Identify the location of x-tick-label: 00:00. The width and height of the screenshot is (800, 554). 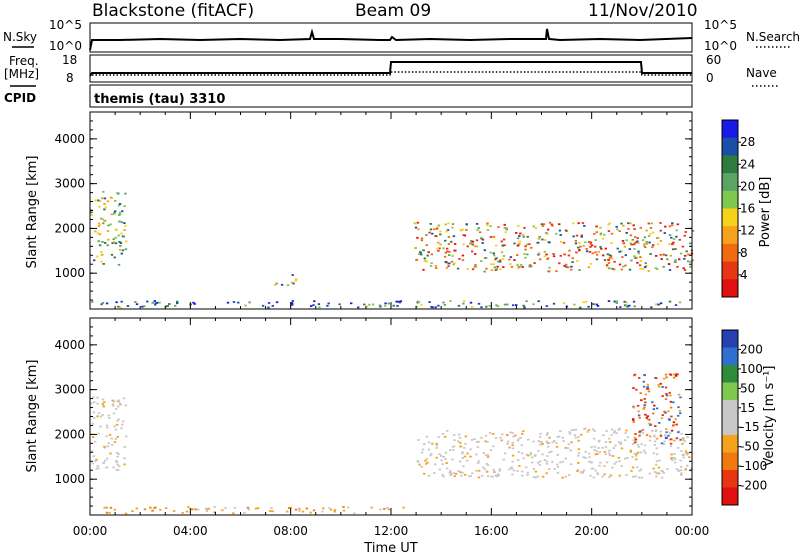
(692, 531).